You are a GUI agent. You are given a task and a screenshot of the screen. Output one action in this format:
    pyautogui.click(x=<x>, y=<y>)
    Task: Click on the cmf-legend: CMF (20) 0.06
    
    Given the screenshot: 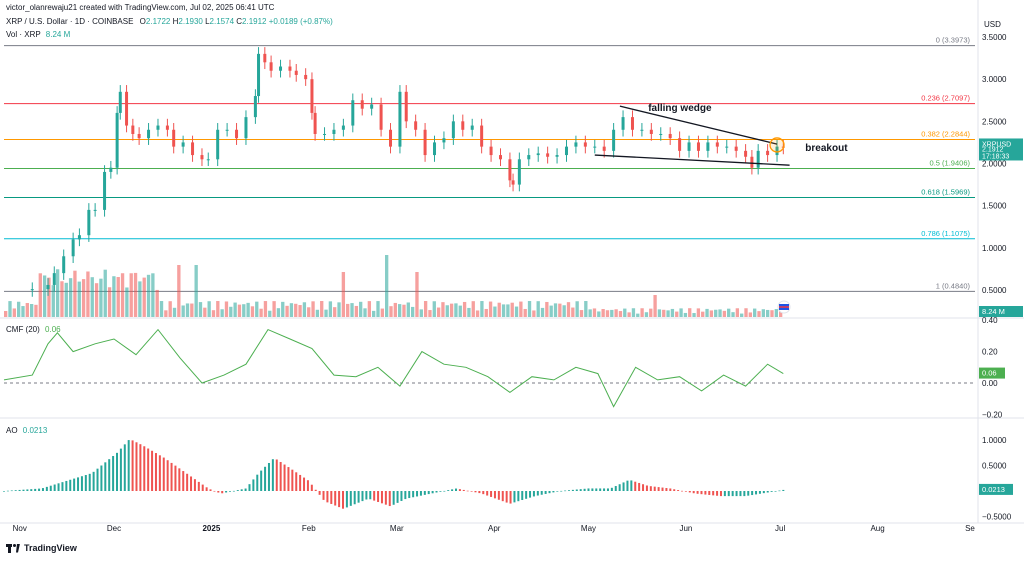 What is the action you would take?
    pyautogui.click(x=33, y=329)
    